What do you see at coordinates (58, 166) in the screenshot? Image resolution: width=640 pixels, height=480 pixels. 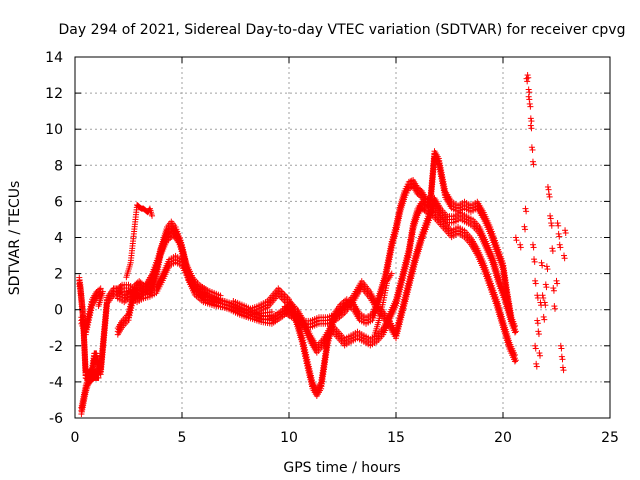 I see `y-tick-label: 8` at bounding box center [58, 166].